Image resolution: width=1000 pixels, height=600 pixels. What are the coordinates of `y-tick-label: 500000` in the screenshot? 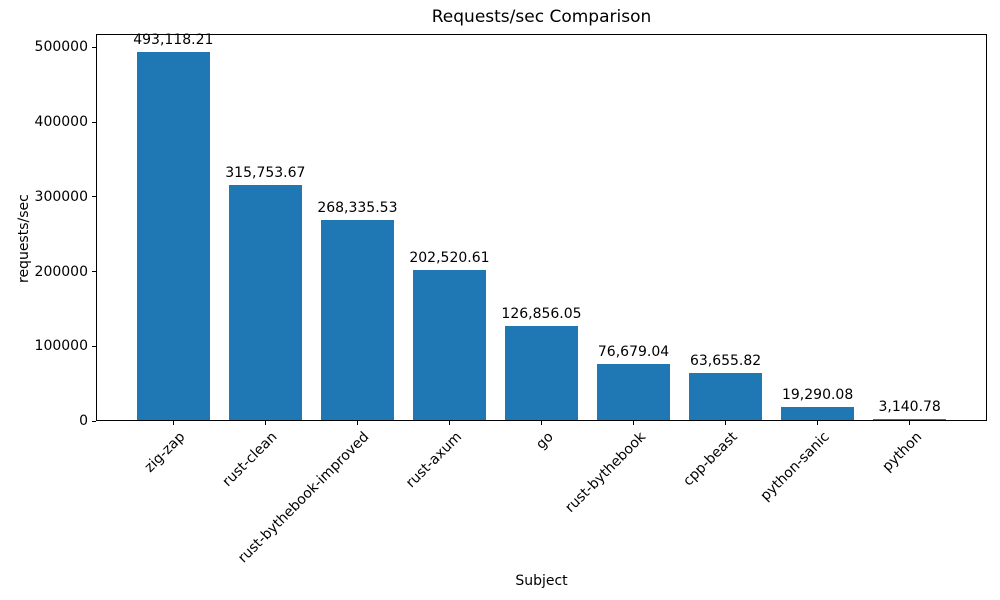 It's located at (61, 47).